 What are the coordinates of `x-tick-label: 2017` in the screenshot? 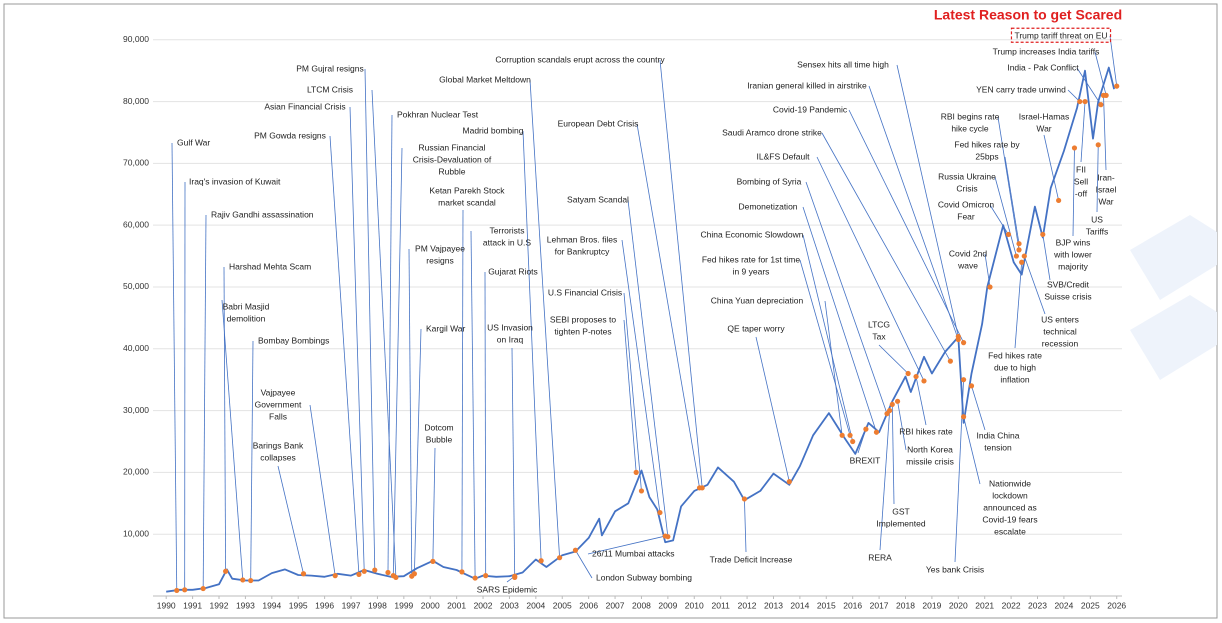 It's located at (879, 605).